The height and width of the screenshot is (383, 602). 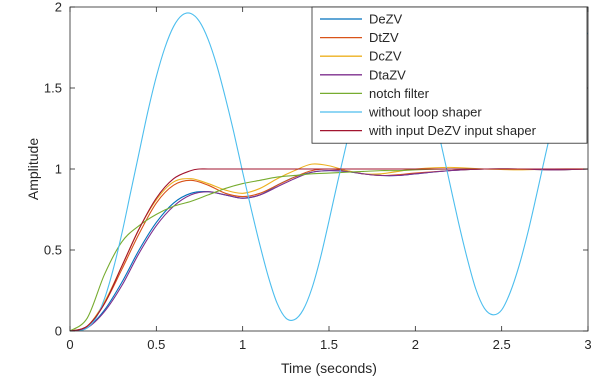 I want to click on x-tick-label: 3, so click(x=587, y=344).